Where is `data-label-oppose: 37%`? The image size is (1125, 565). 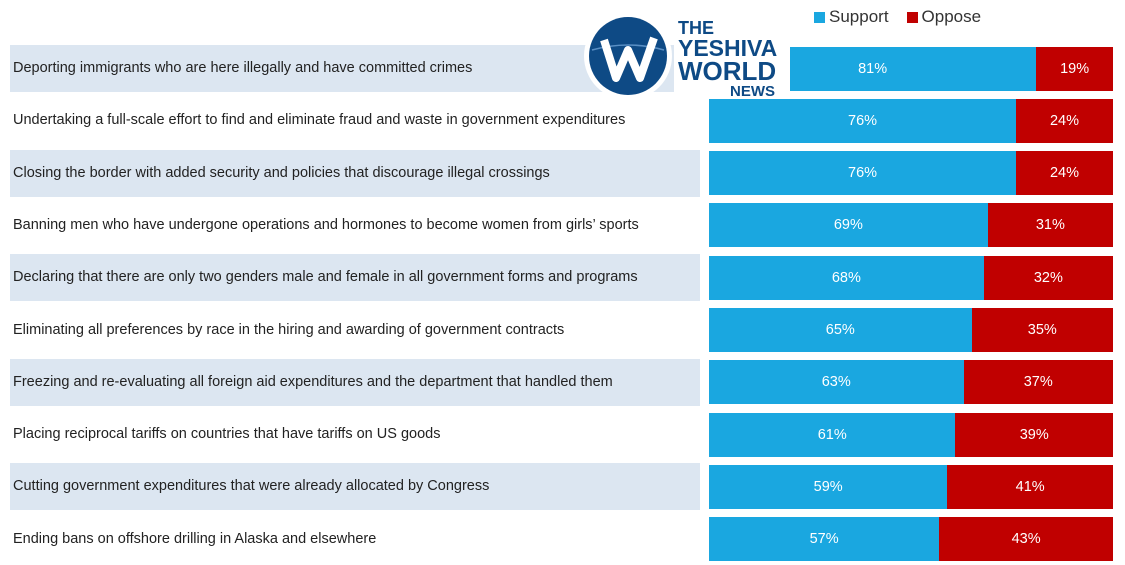 data-label-oppose: 37% is located at coordinates (1038, 382).